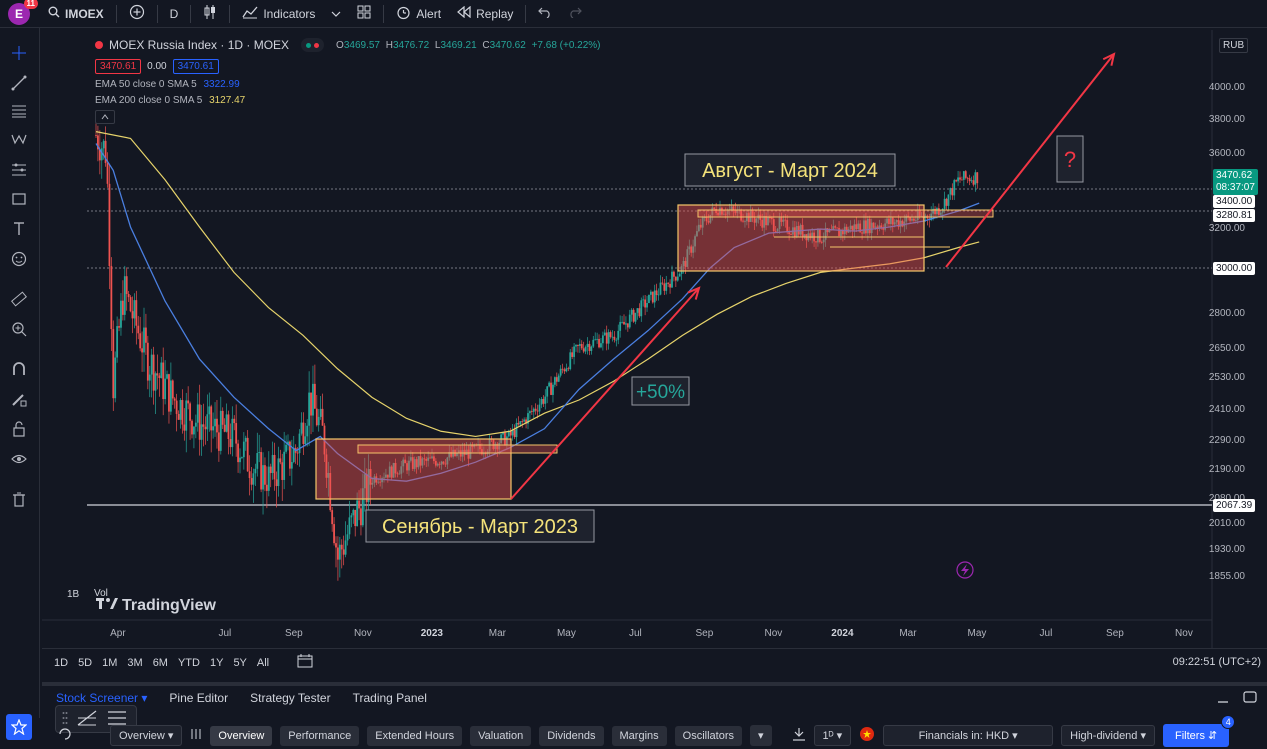  Describe the element at coordinates (102, 698) in the screenshot. I see `panel-tab-stock-screener: Stock Screener ▾` at that location.